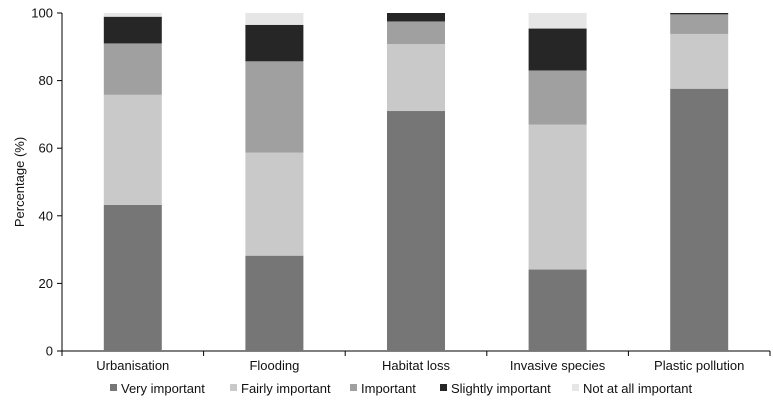  Describe the element at coordinates (558, 365) in the screenshot. I see `x-tick-label: Invasive species` at that location.